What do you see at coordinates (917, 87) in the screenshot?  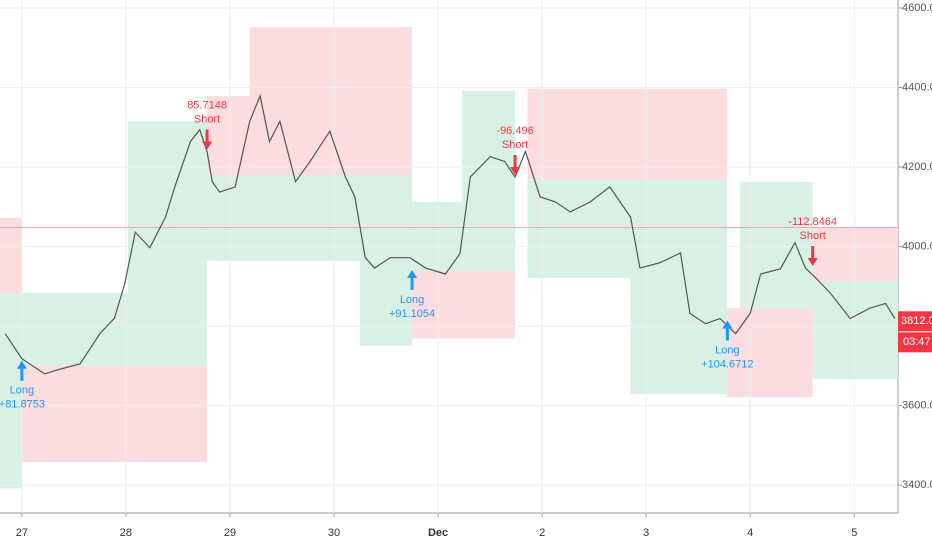 I see `y-tick-label: 4400.0` at bounding box center [917, 87].